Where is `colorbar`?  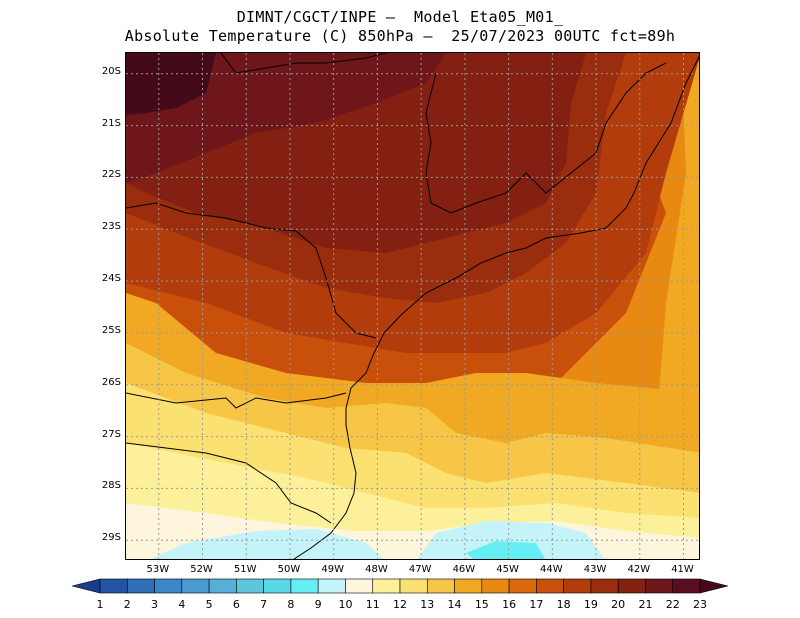 colorbar is located at coordinates (400, 586).